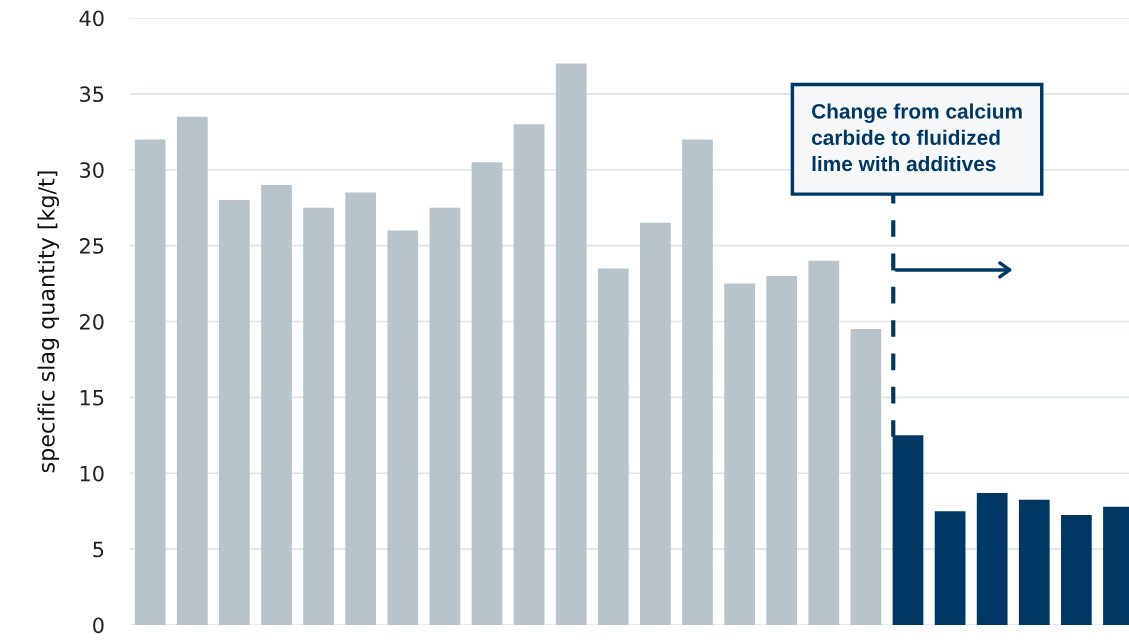 This screenshot has width=1129, height=642. What do you see at coordinates (92, 246) in the screenshot?
I see `y-tick-label: 25` at bounding box center [92, 246].